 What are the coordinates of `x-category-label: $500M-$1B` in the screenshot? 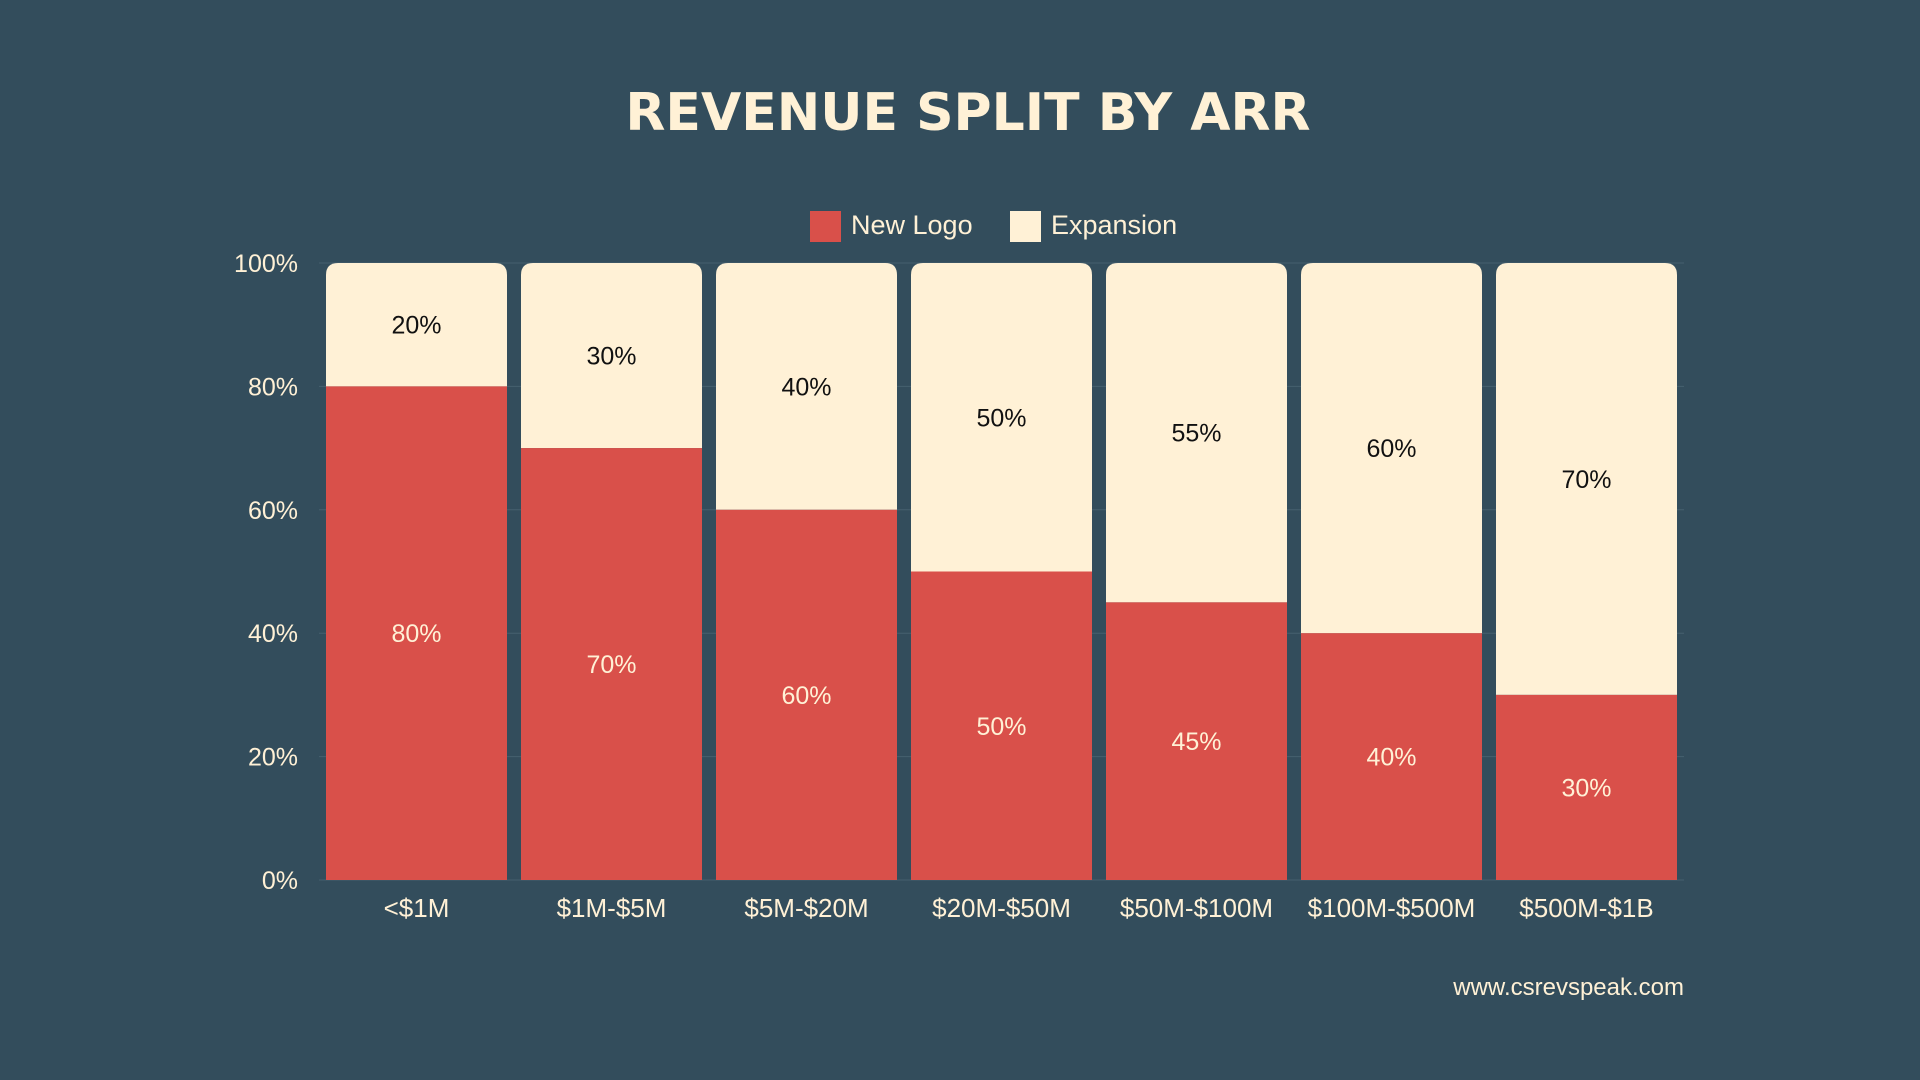 It's located at (1586, 908).